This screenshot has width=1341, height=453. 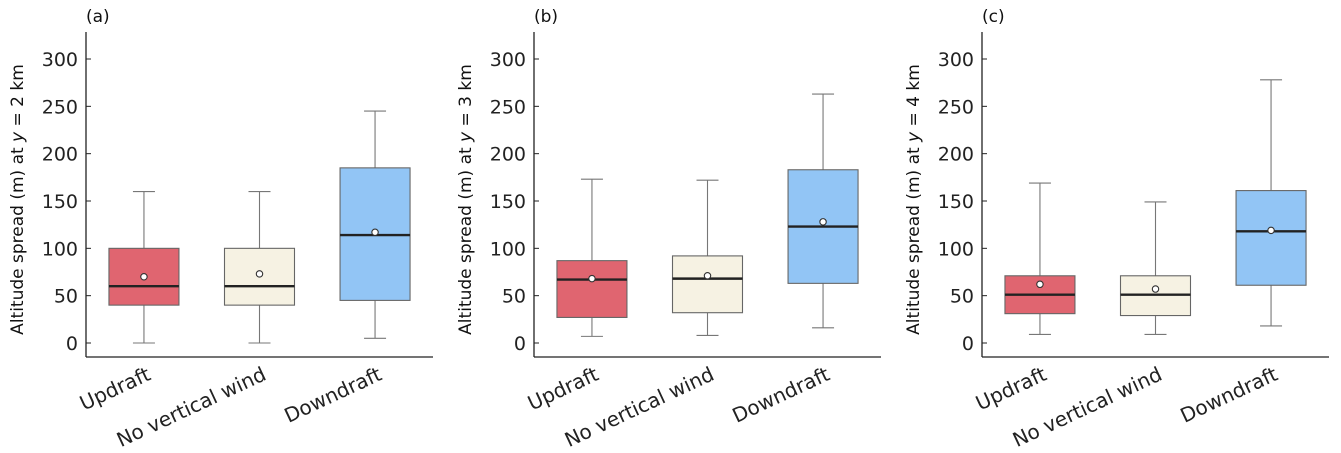 I want to click on y-axis-label: Altitude spread (m) at y = 2 km, so click(x=18, y=199).